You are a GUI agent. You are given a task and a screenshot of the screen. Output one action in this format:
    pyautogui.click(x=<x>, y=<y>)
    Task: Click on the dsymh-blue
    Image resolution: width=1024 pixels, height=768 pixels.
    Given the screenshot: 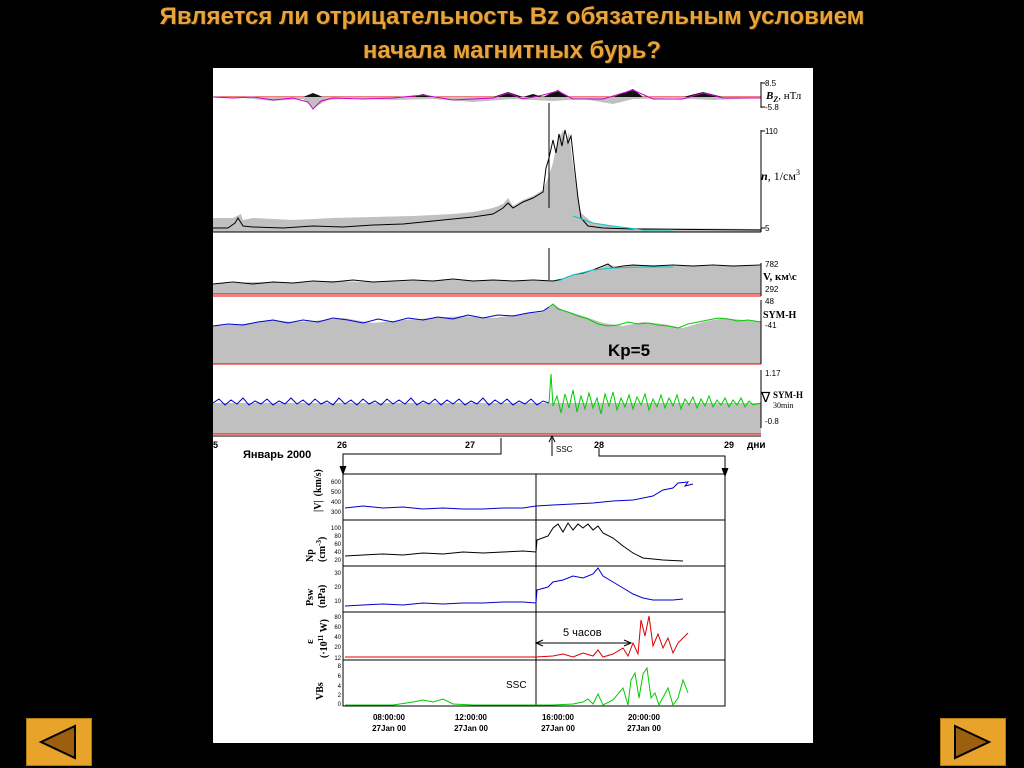 What is the action you would take?
    pyautogui.click(x=381, y=401)
    